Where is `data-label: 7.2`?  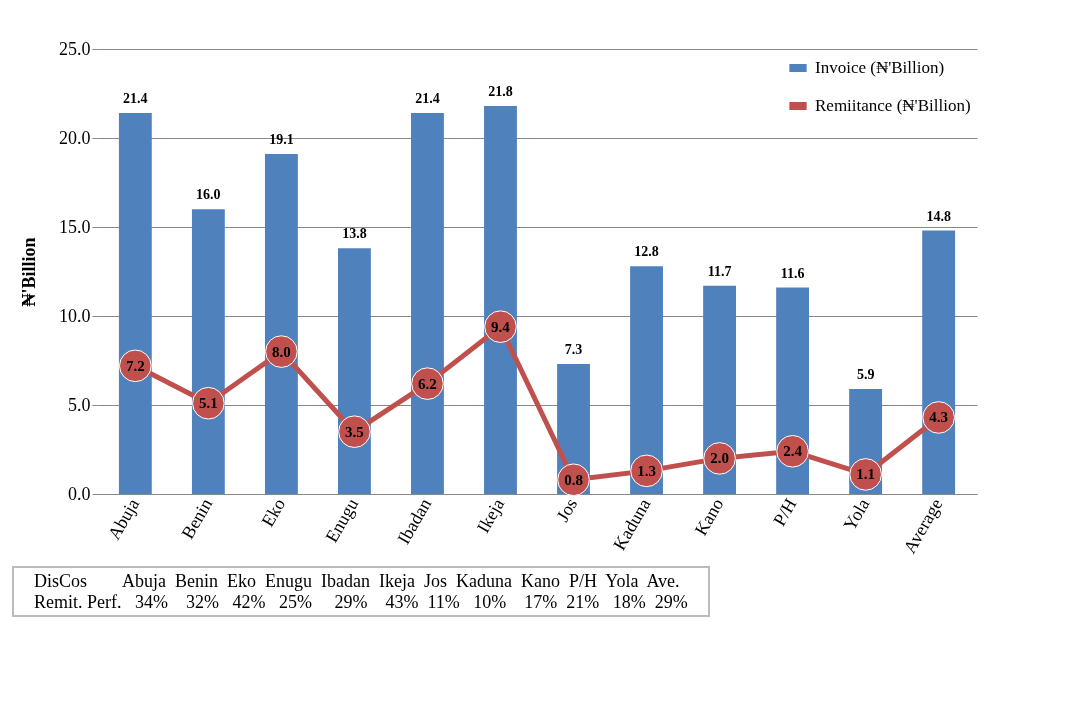
data-label: 7.2 is located at coordinates (135, 365).